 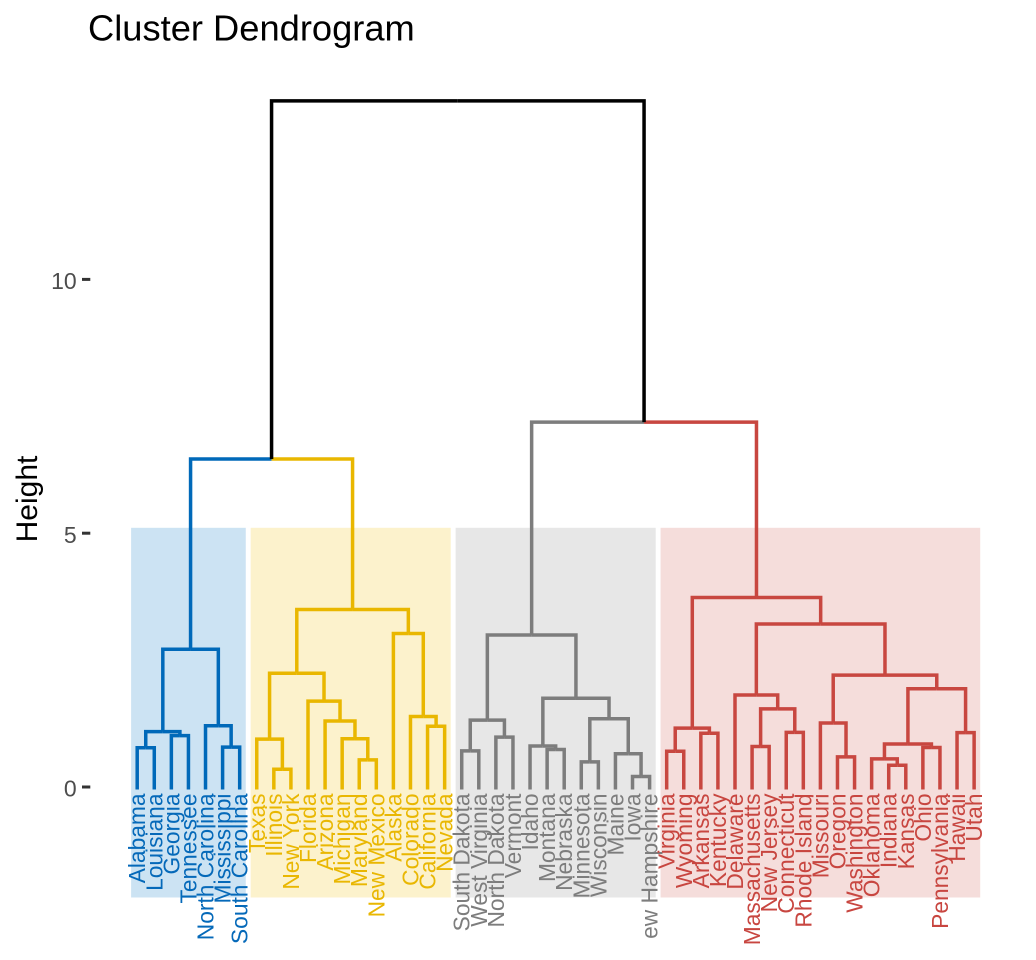 I want to click on svg-text: Minnesota, so click(x=581, y=845).